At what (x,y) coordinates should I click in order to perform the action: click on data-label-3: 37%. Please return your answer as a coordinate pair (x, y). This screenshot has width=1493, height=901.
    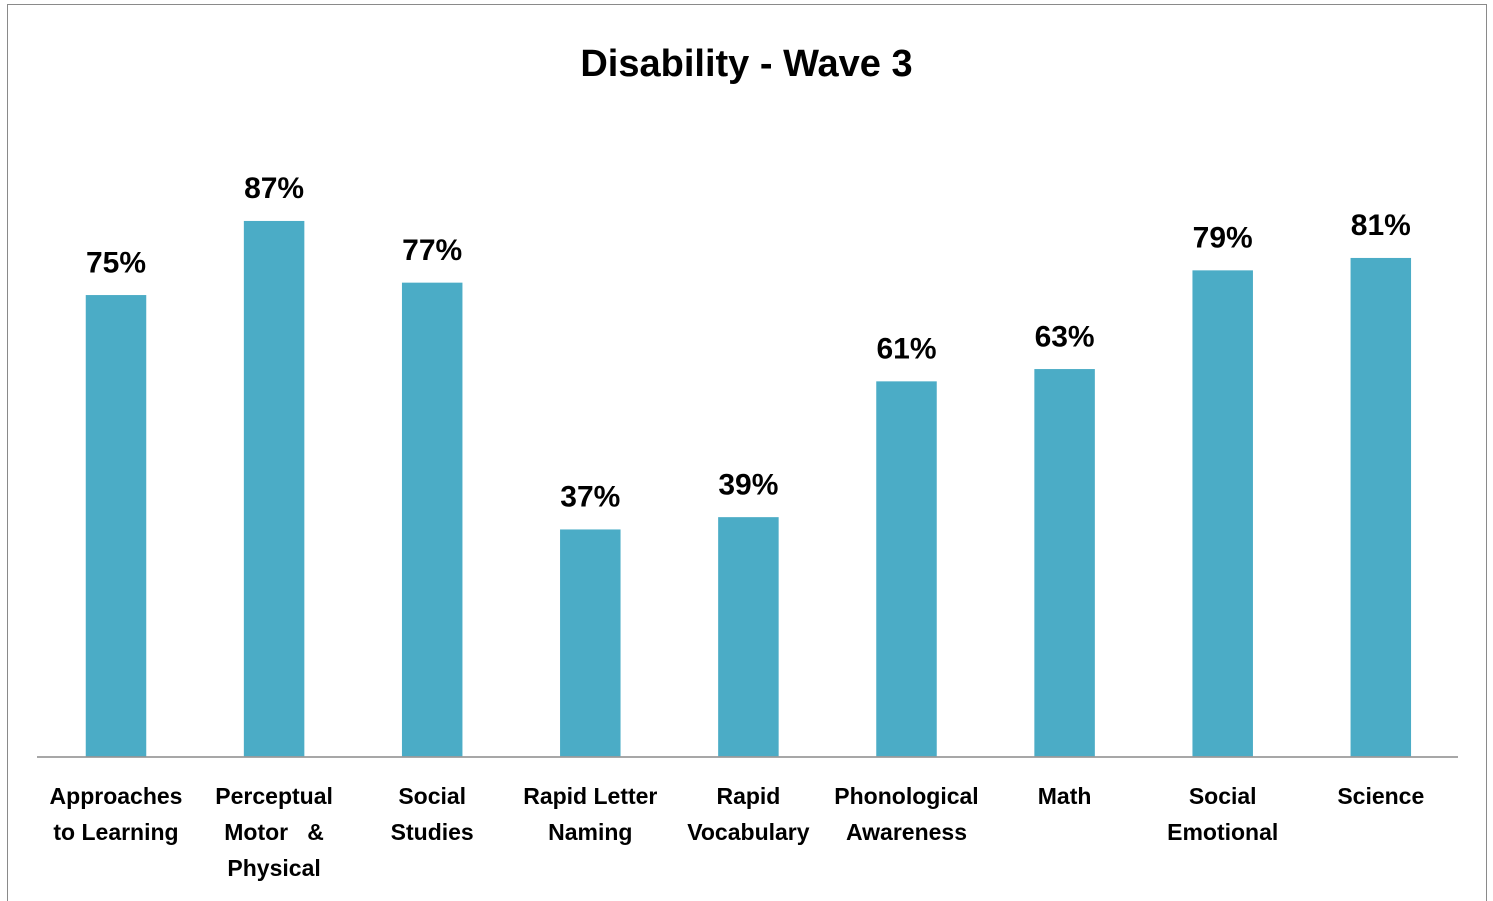
    Looking at the image, I should click on (590, 497).